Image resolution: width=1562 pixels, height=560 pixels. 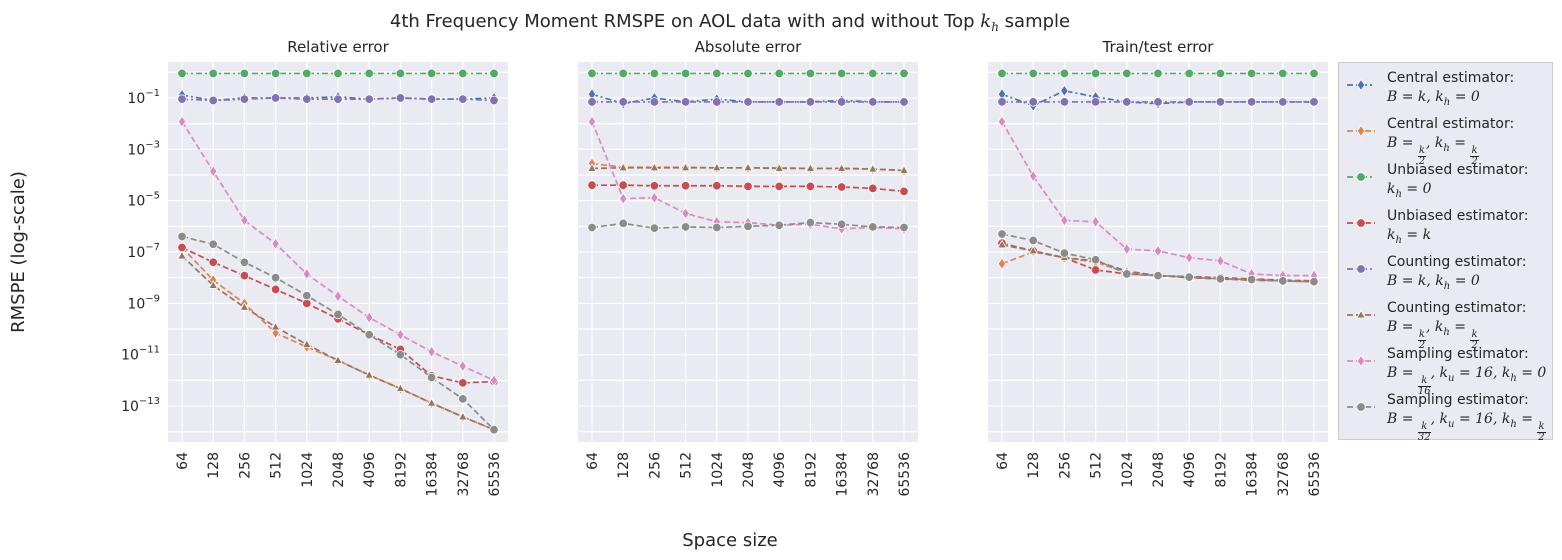 I want to click on x-tick-label: 1024, so click(x=718, y=470).